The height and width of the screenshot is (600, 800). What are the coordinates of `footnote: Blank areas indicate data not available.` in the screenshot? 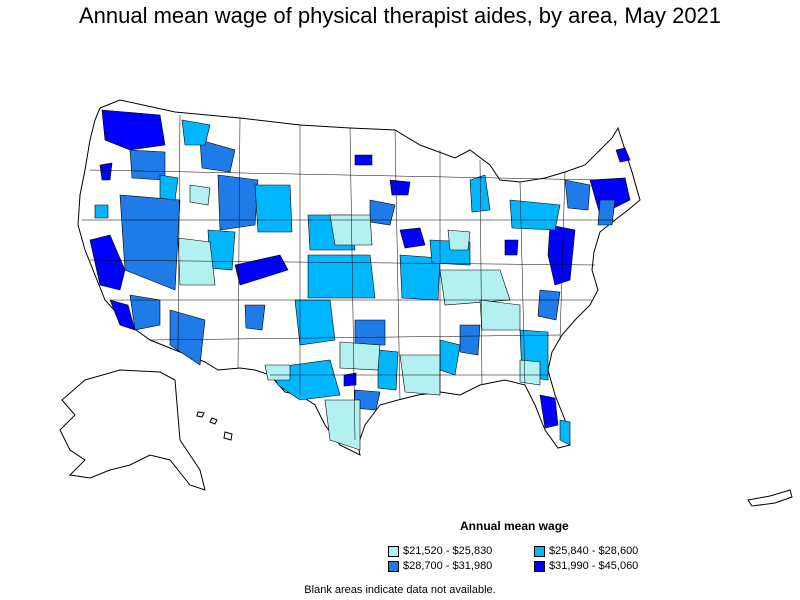 It's located at (400, 590).